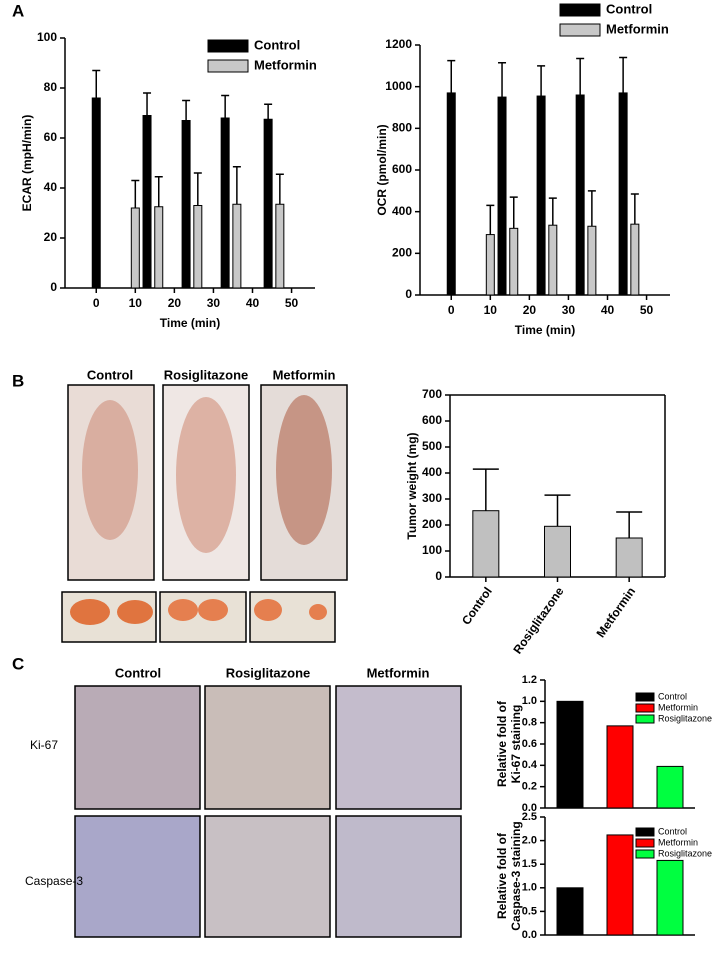  I want to click on y-tick-label: 0.0, so click(529, 935).